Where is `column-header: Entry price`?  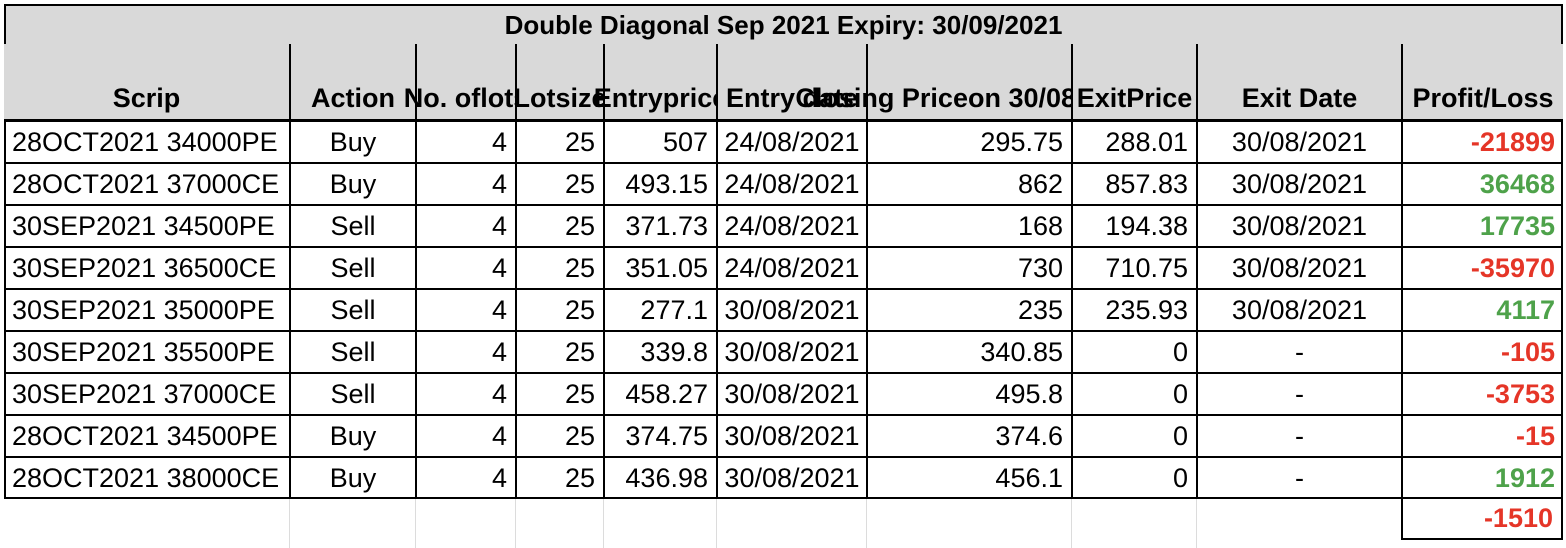
column-header: Entry price is located at coordinates (660, 82).